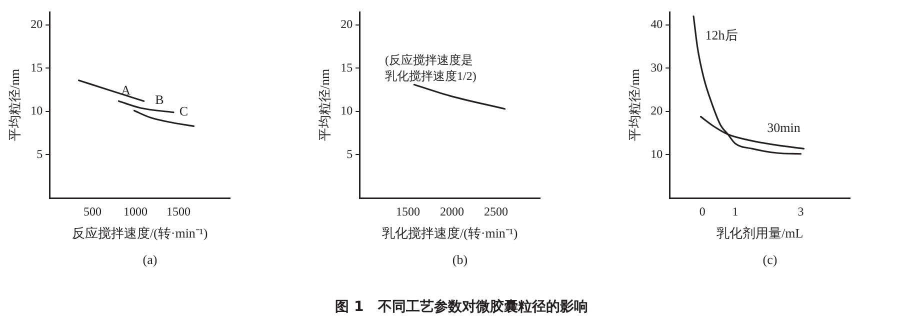 The image size is (923, 328). What do you see at coordinates (140, 233) in the screenshot?
I see `x-axis-title: 反应搅拌速度/(转·min⁻¹)` at bounding box center [140, 233].